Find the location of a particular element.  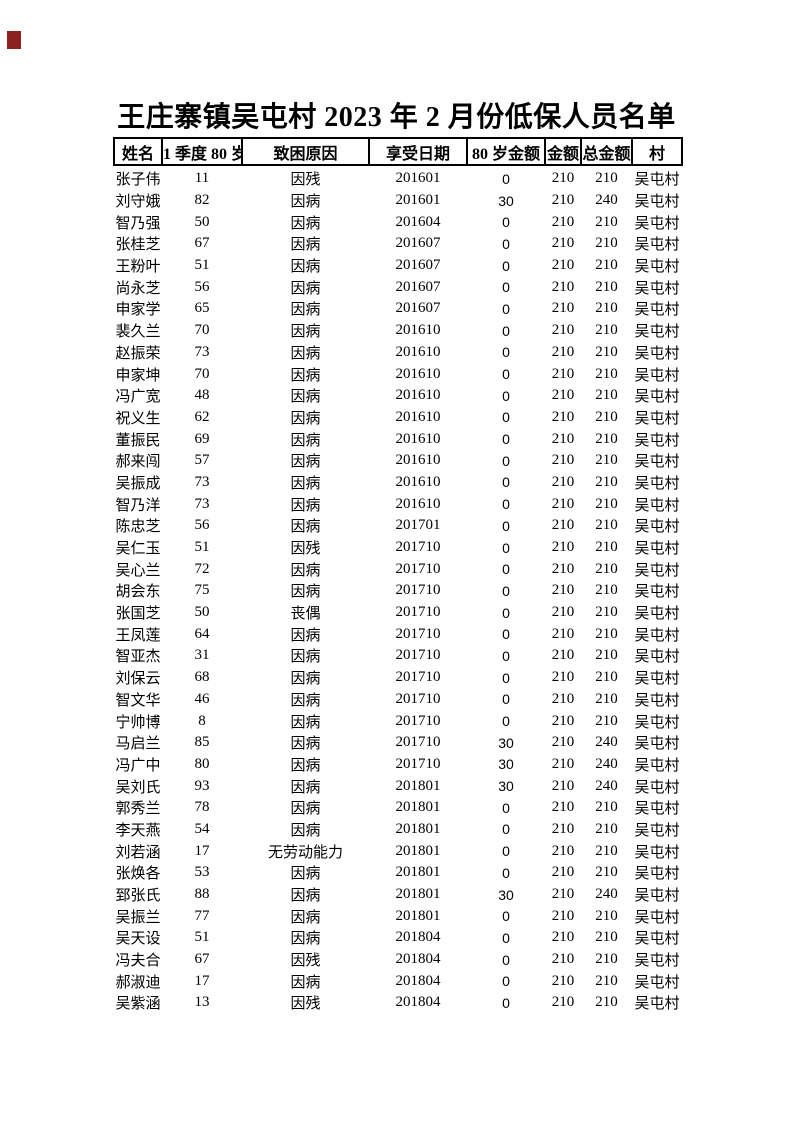

table-row: 冯广中 80 因病 201710 30 210 240 吴屯村 is located at coordinates (398, 765).